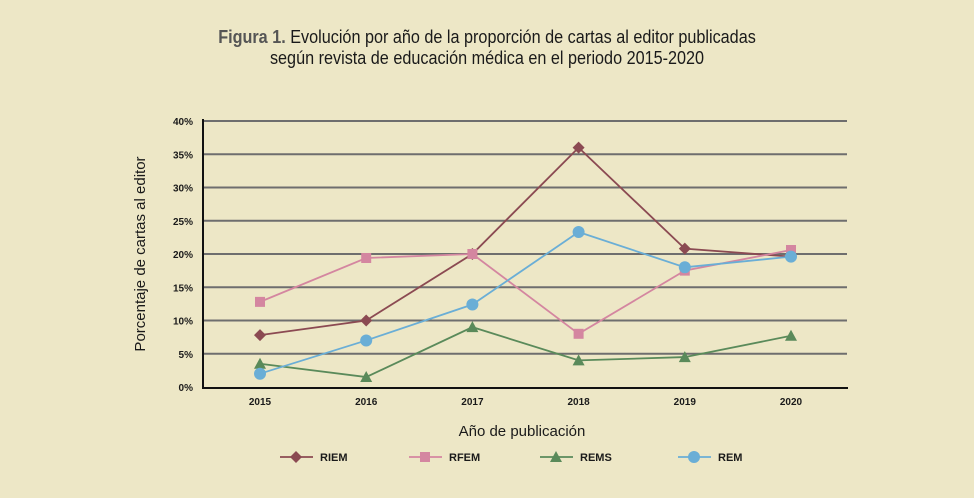 Image resolution: width=974 pixels, height=498 pixels. I want to click on x-tick-label: 2020, so click(791, 402).